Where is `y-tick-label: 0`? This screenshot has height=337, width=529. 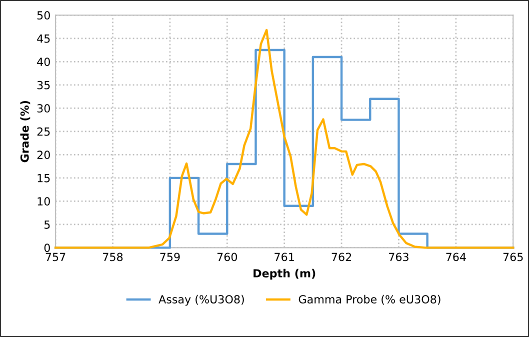 y-tick-label: 0 is located at coordinates (47, 248).